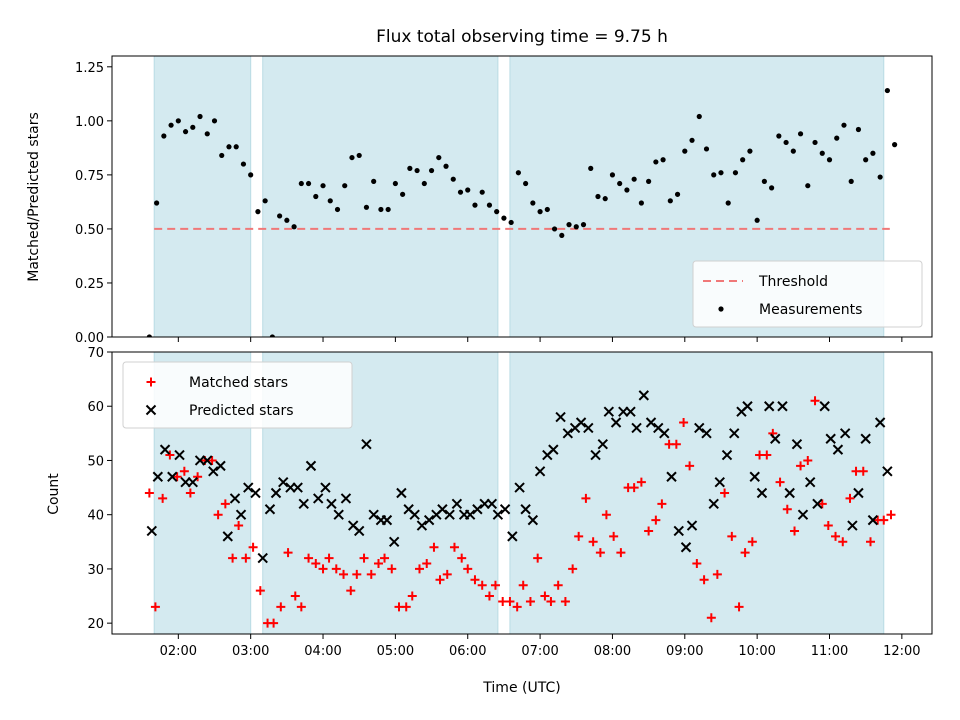  I want to click on top-y-axis-label: Matched/Predicted stars, so click(34, 197).